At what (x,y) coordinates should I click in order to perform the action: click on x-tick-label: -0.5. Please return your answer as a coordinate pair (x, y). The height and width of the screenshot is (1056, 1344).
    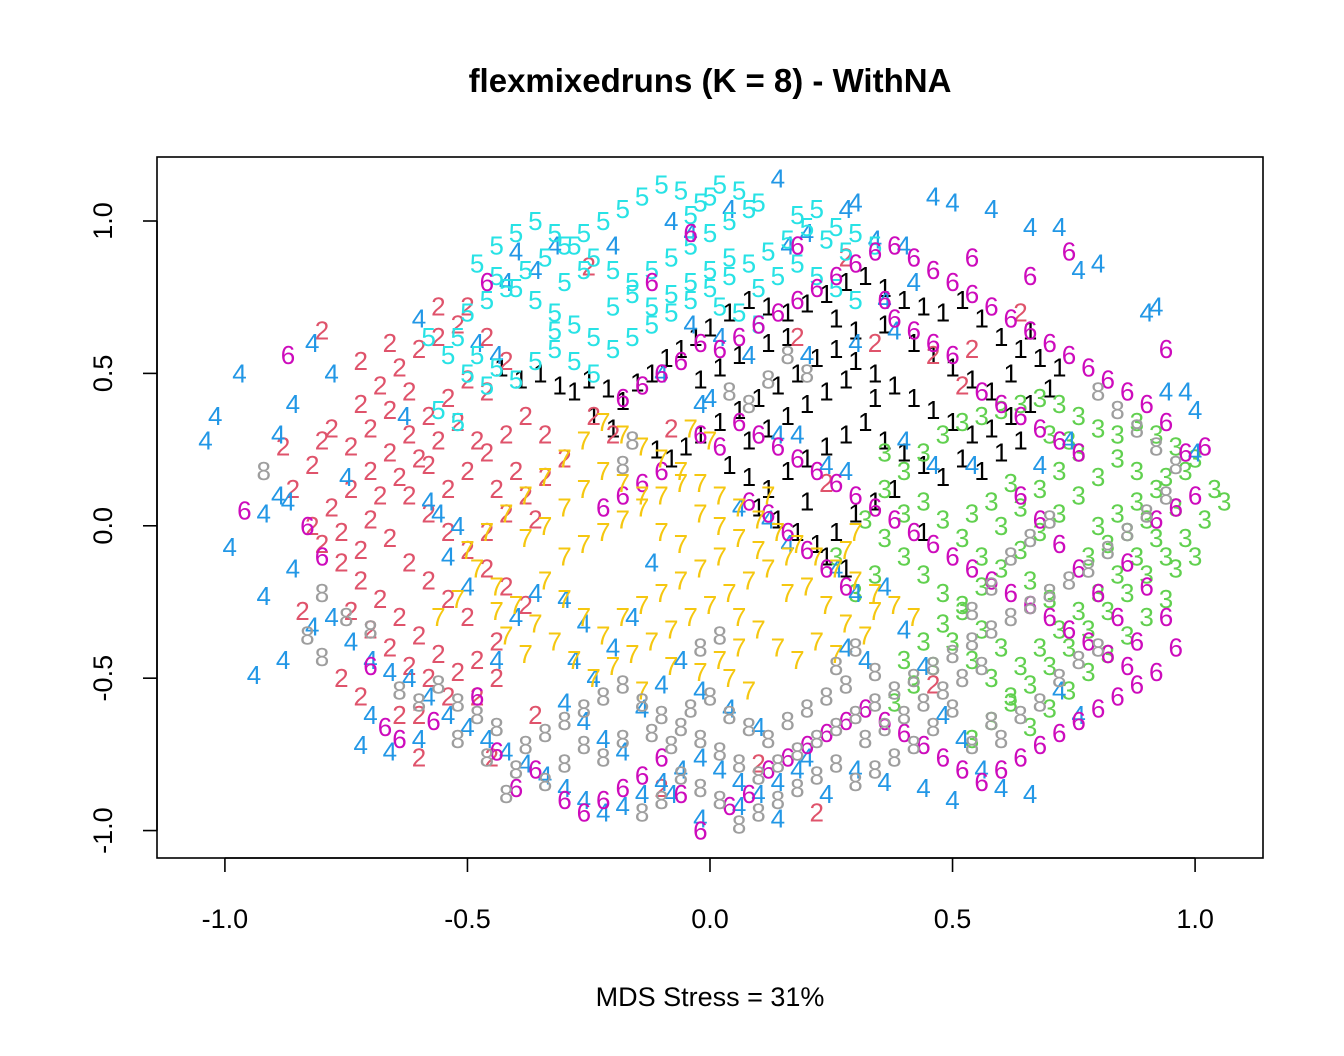
    Looking at the image, I should click on (467, 919).